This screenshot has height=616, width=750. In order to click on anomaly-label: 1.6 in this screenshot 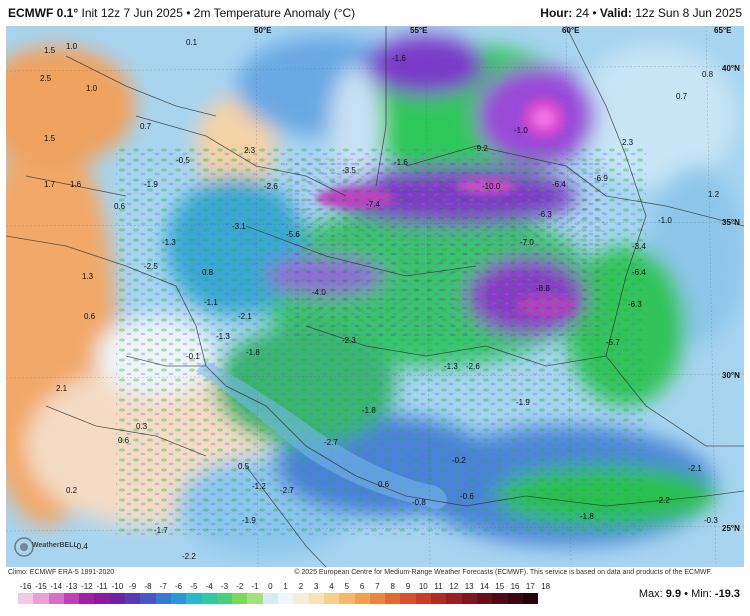, I will do `click(76, 184)`.